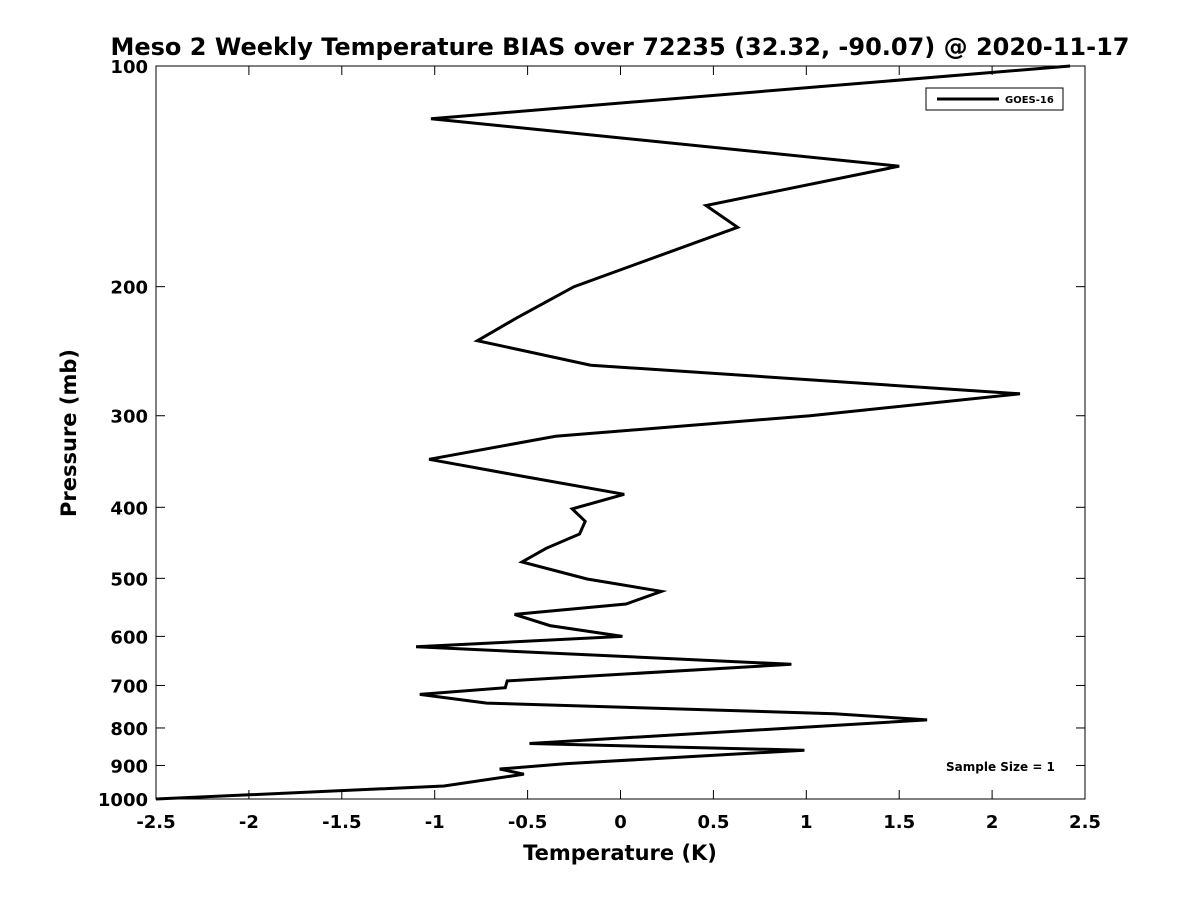  I want to click on y-tick-label: 500, so click(129, 579).